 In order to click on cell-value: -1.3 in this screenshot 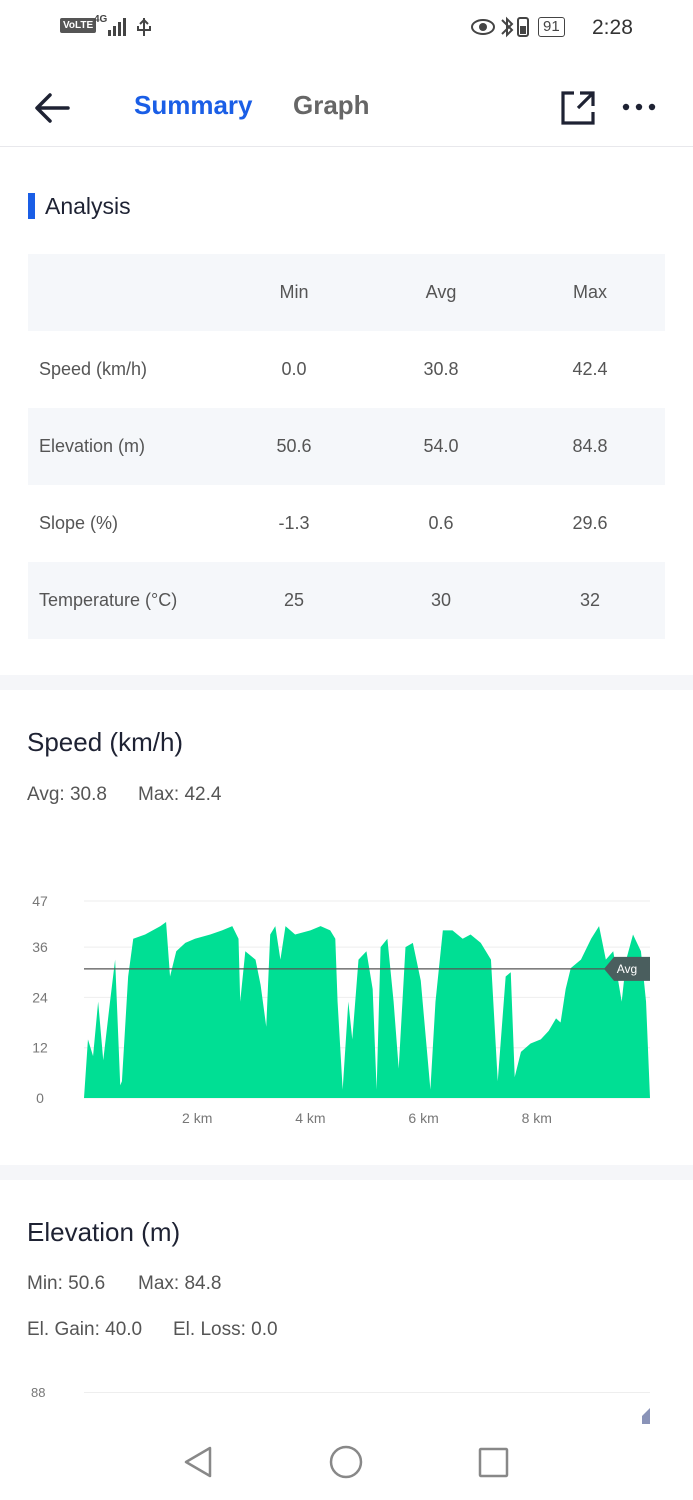, I will do `click(294, 523)`.